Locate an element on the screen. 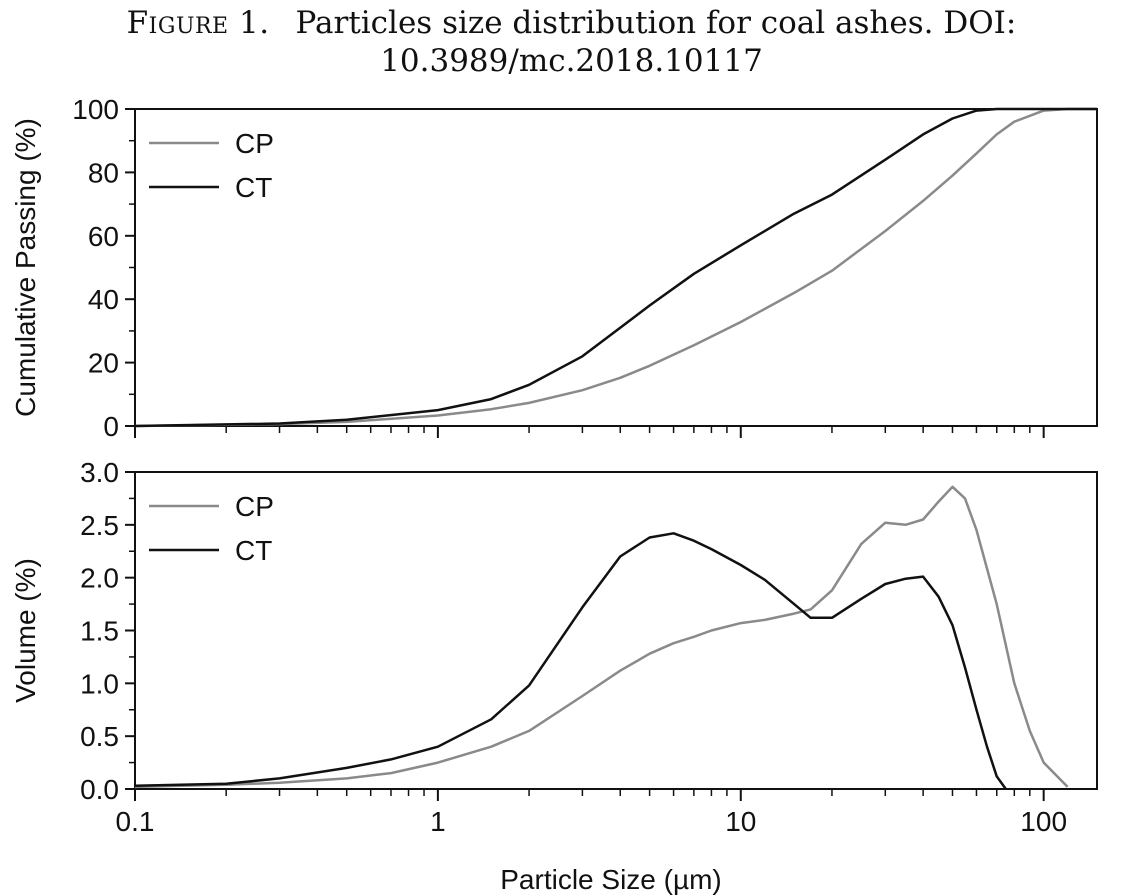 This screenshot has width=1143, height=896. y-tick-label: 0 is located at coordinates (111, 426).